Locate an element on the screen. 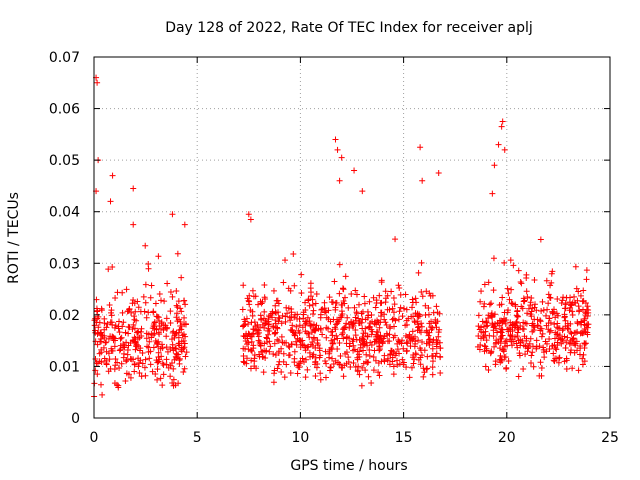  x-tick-label: 5 is located at coordinates (197, 438).